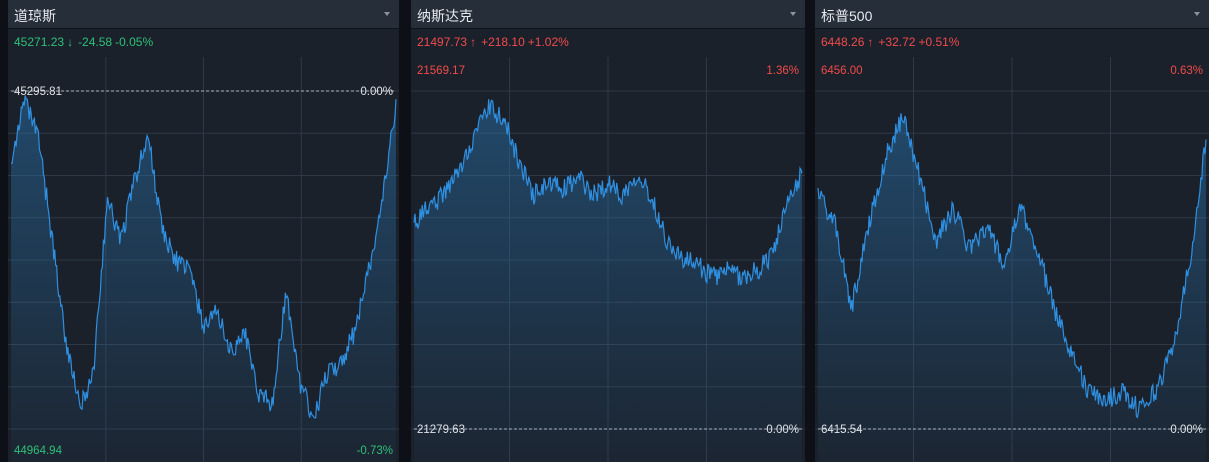 Image resolution: width=1209 pixels, height=462 pixels. What do you see at coordinates (38, 92) in the screenshot?
I see `high-price-label: 45295.81` at bounding box center [38, 92].